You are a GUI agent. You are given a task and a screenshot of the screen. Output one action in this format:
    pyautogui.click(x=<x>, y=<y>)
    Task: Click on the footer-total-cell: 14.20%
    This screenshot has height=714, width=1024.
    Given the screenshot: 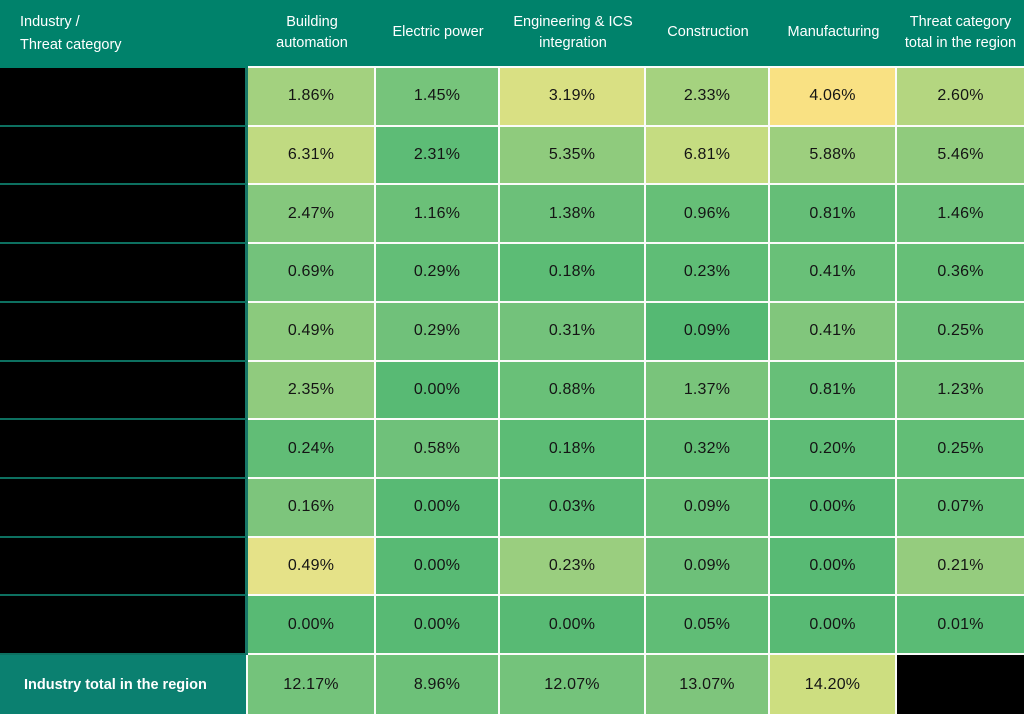 What is the action you would take?
    pyautogui.click(x=833, y=684)
    